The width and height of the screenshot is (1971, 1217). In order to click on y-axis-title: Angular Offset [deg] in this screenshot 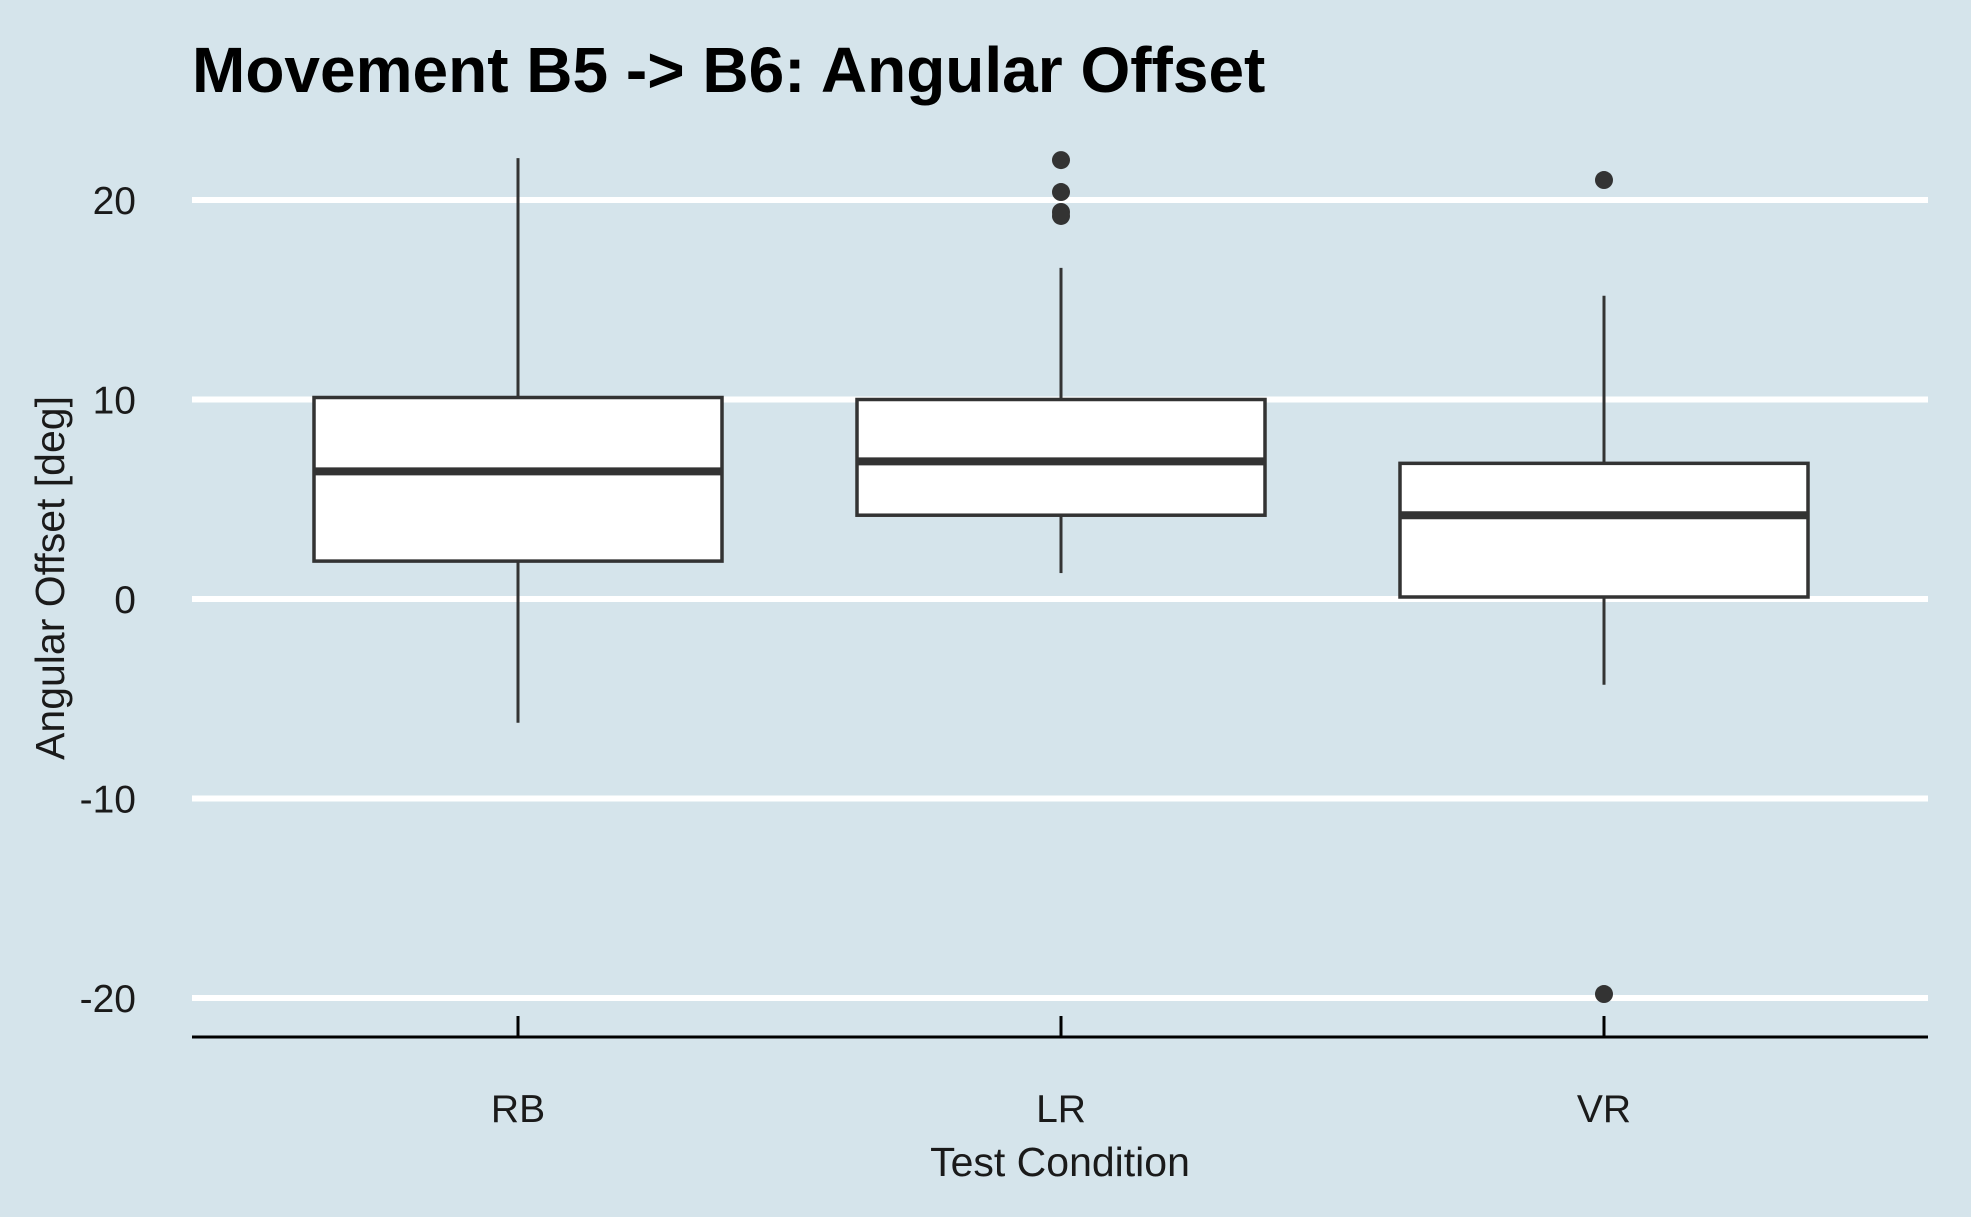, I will do `click(50, 578)`.